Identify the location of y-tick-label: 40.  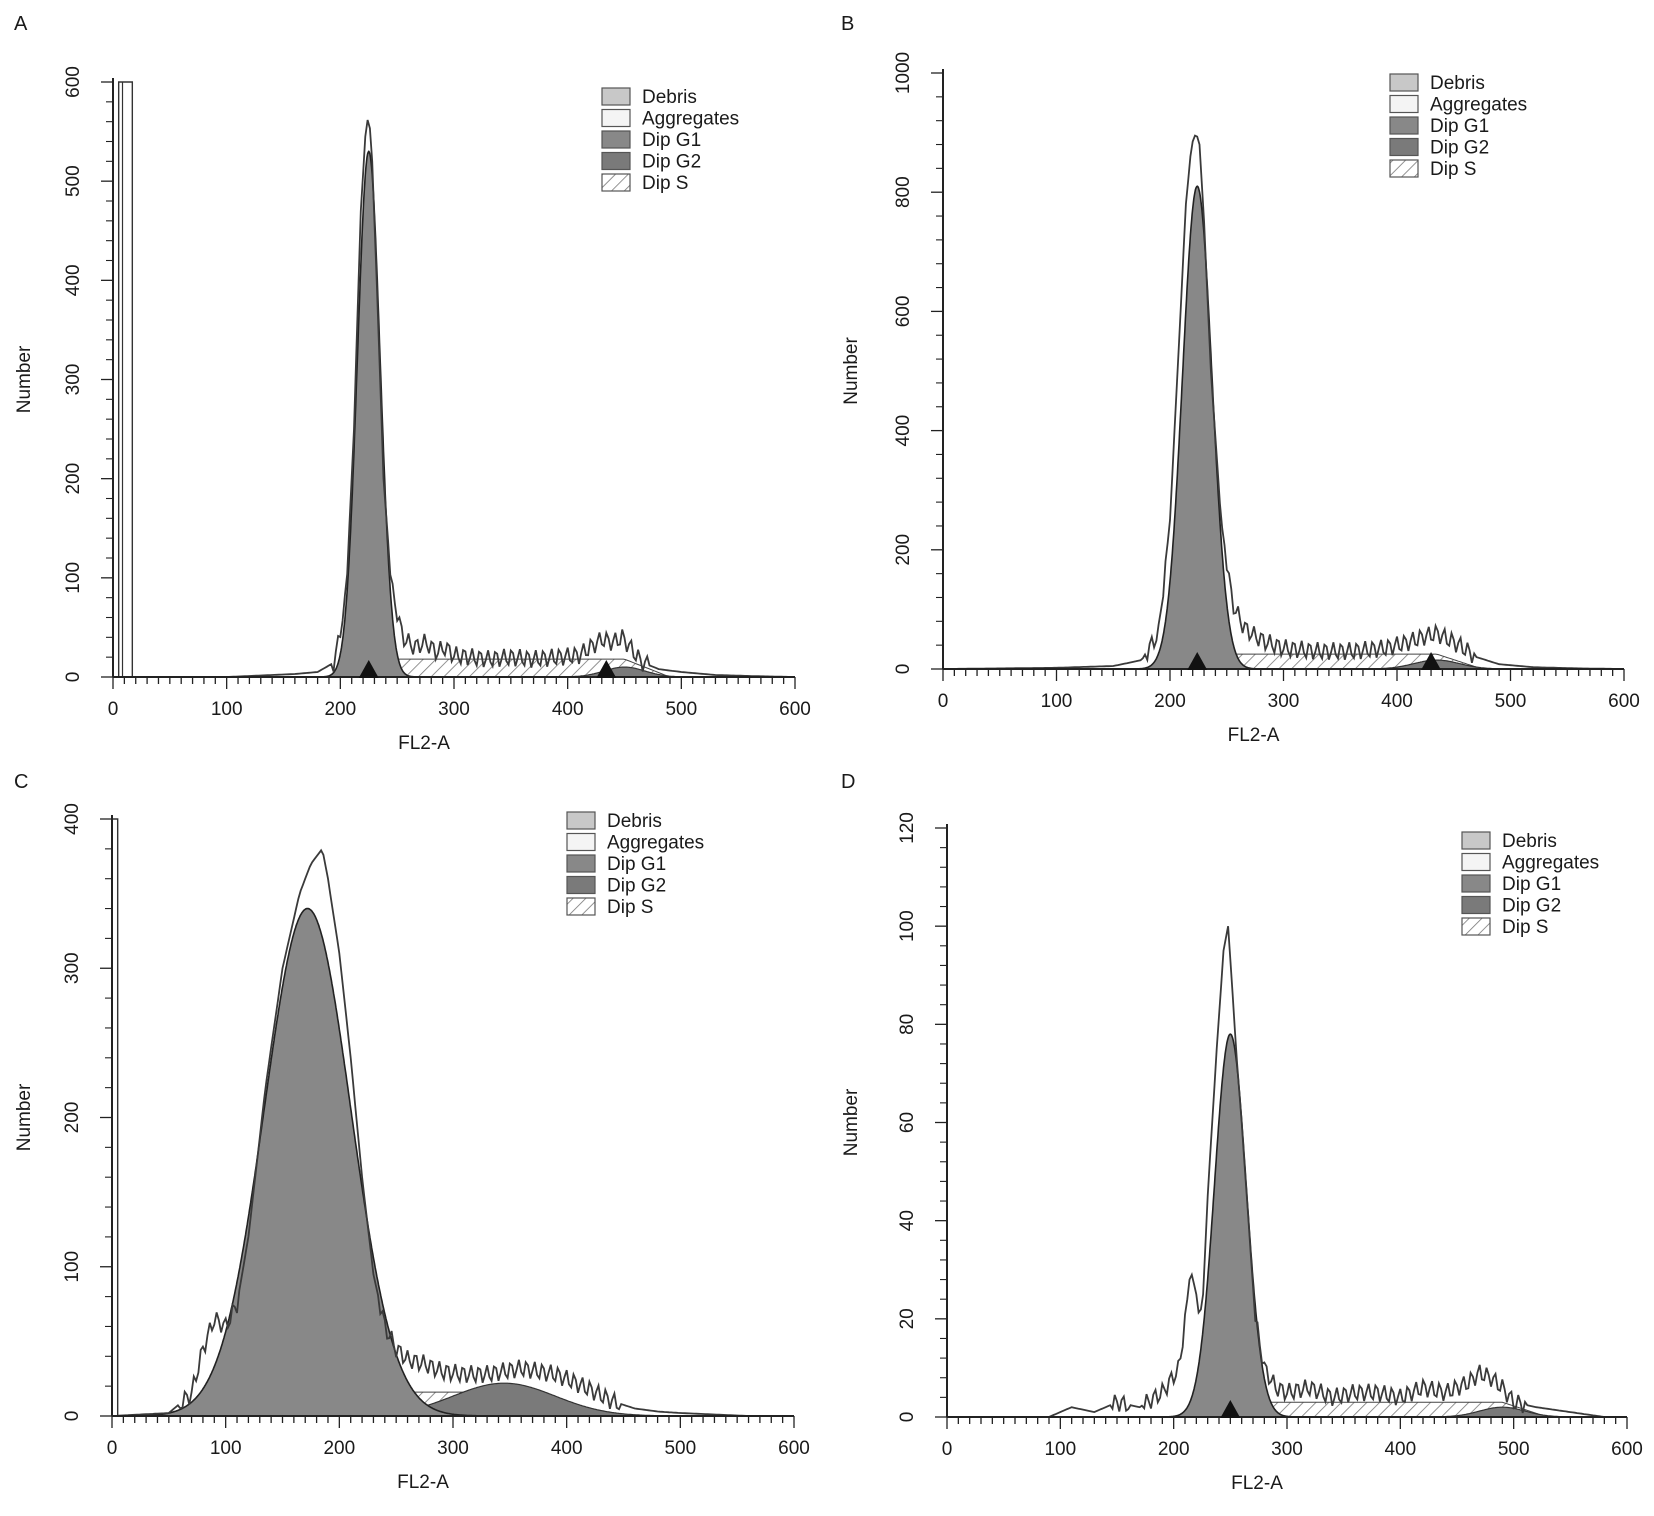
(907, 1220).